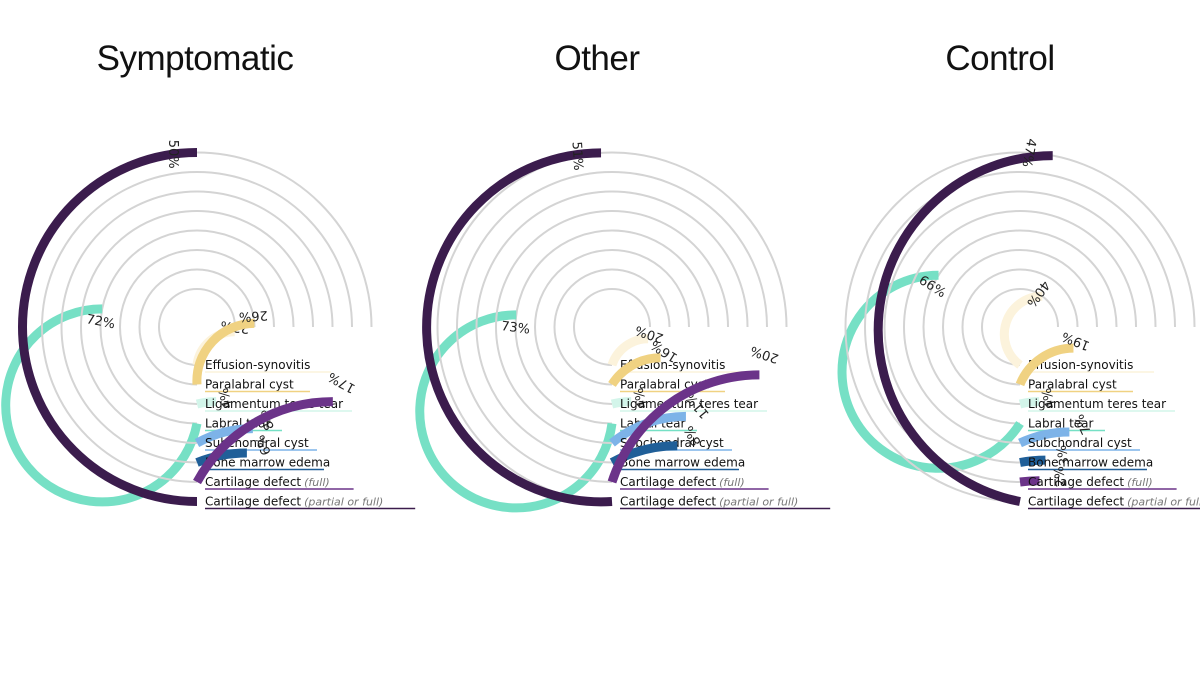  What do you see at coordinates (1028, 152) in the screenshot?
I see `value-label: 47%` at bounding box center [1028, 152].